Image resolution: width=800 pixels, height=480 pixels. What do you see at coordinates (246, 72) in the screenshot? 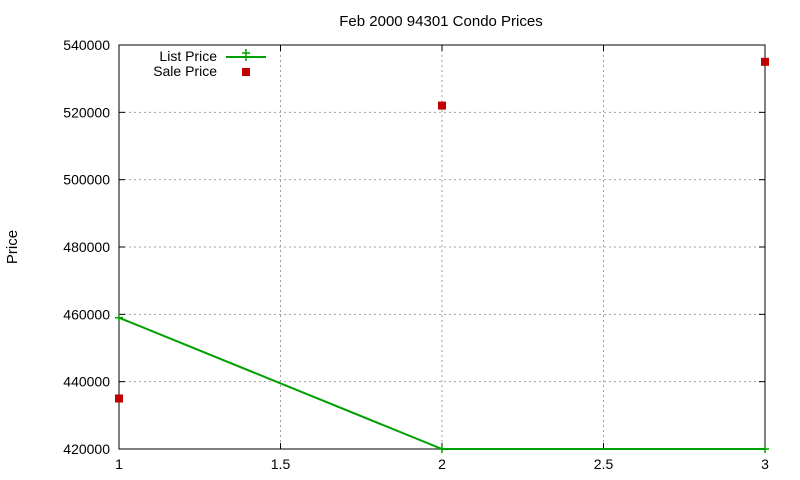
I see `legend-marker-sale-price` at bounding box center [246, 72].